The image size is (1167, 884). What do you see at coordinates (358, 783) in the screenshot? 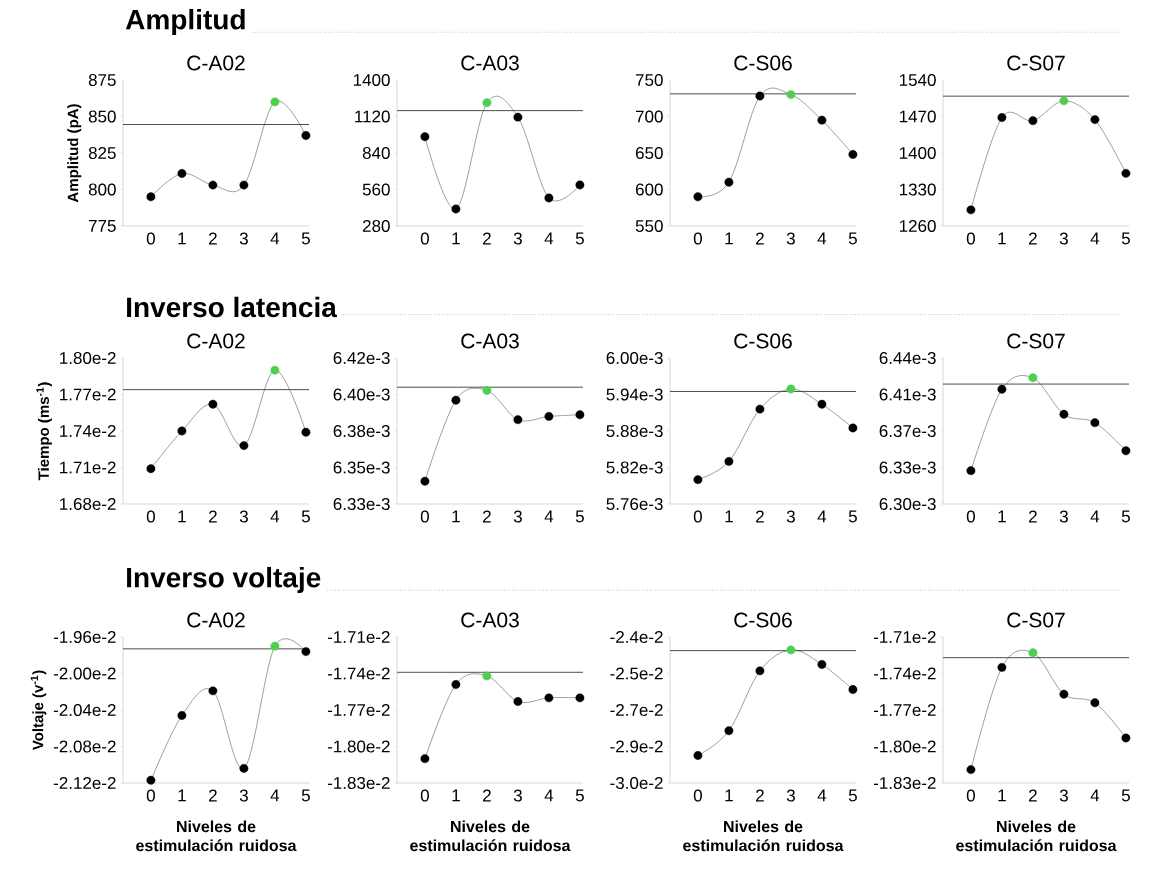
I see `y-tick-label: -1.83e-2` at bounding box center [358, 783].